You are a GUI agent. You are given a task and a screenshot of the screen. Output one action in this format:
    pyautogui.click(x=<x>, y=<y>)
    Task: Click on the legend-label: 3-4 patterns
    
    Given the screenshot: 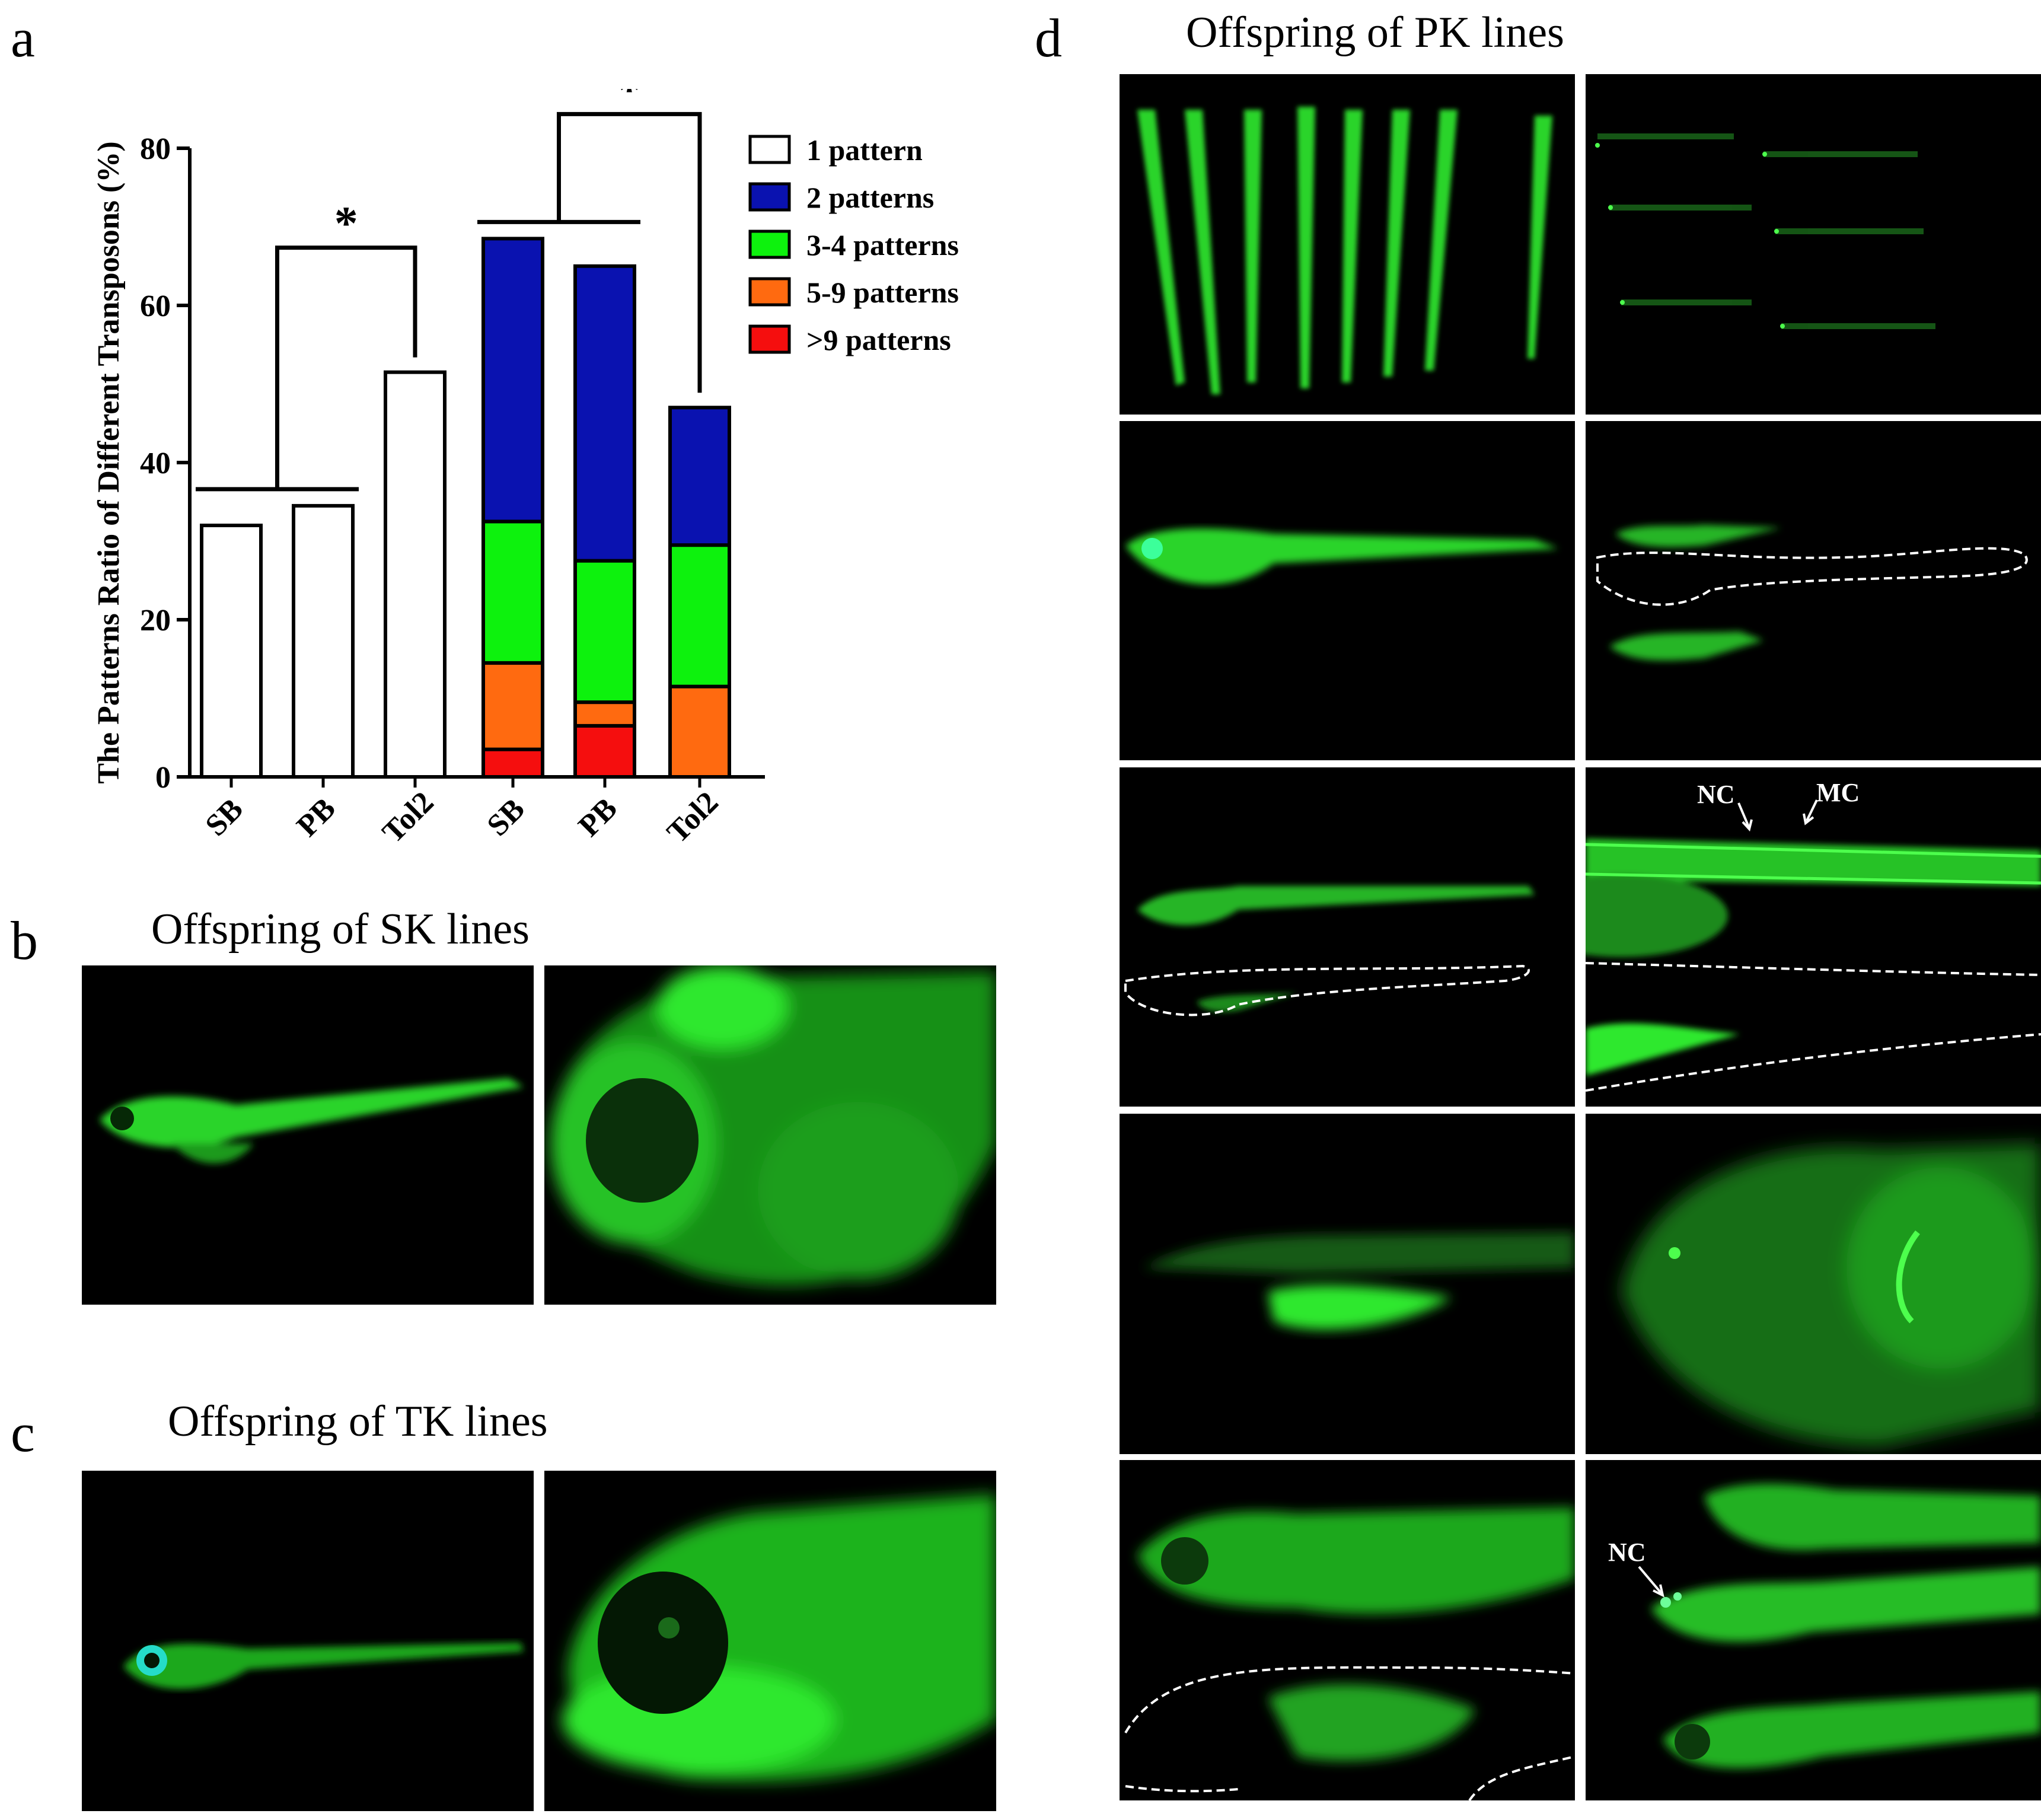 What is the action you would take?
    pyautogui.click(x=882, y=245)
    